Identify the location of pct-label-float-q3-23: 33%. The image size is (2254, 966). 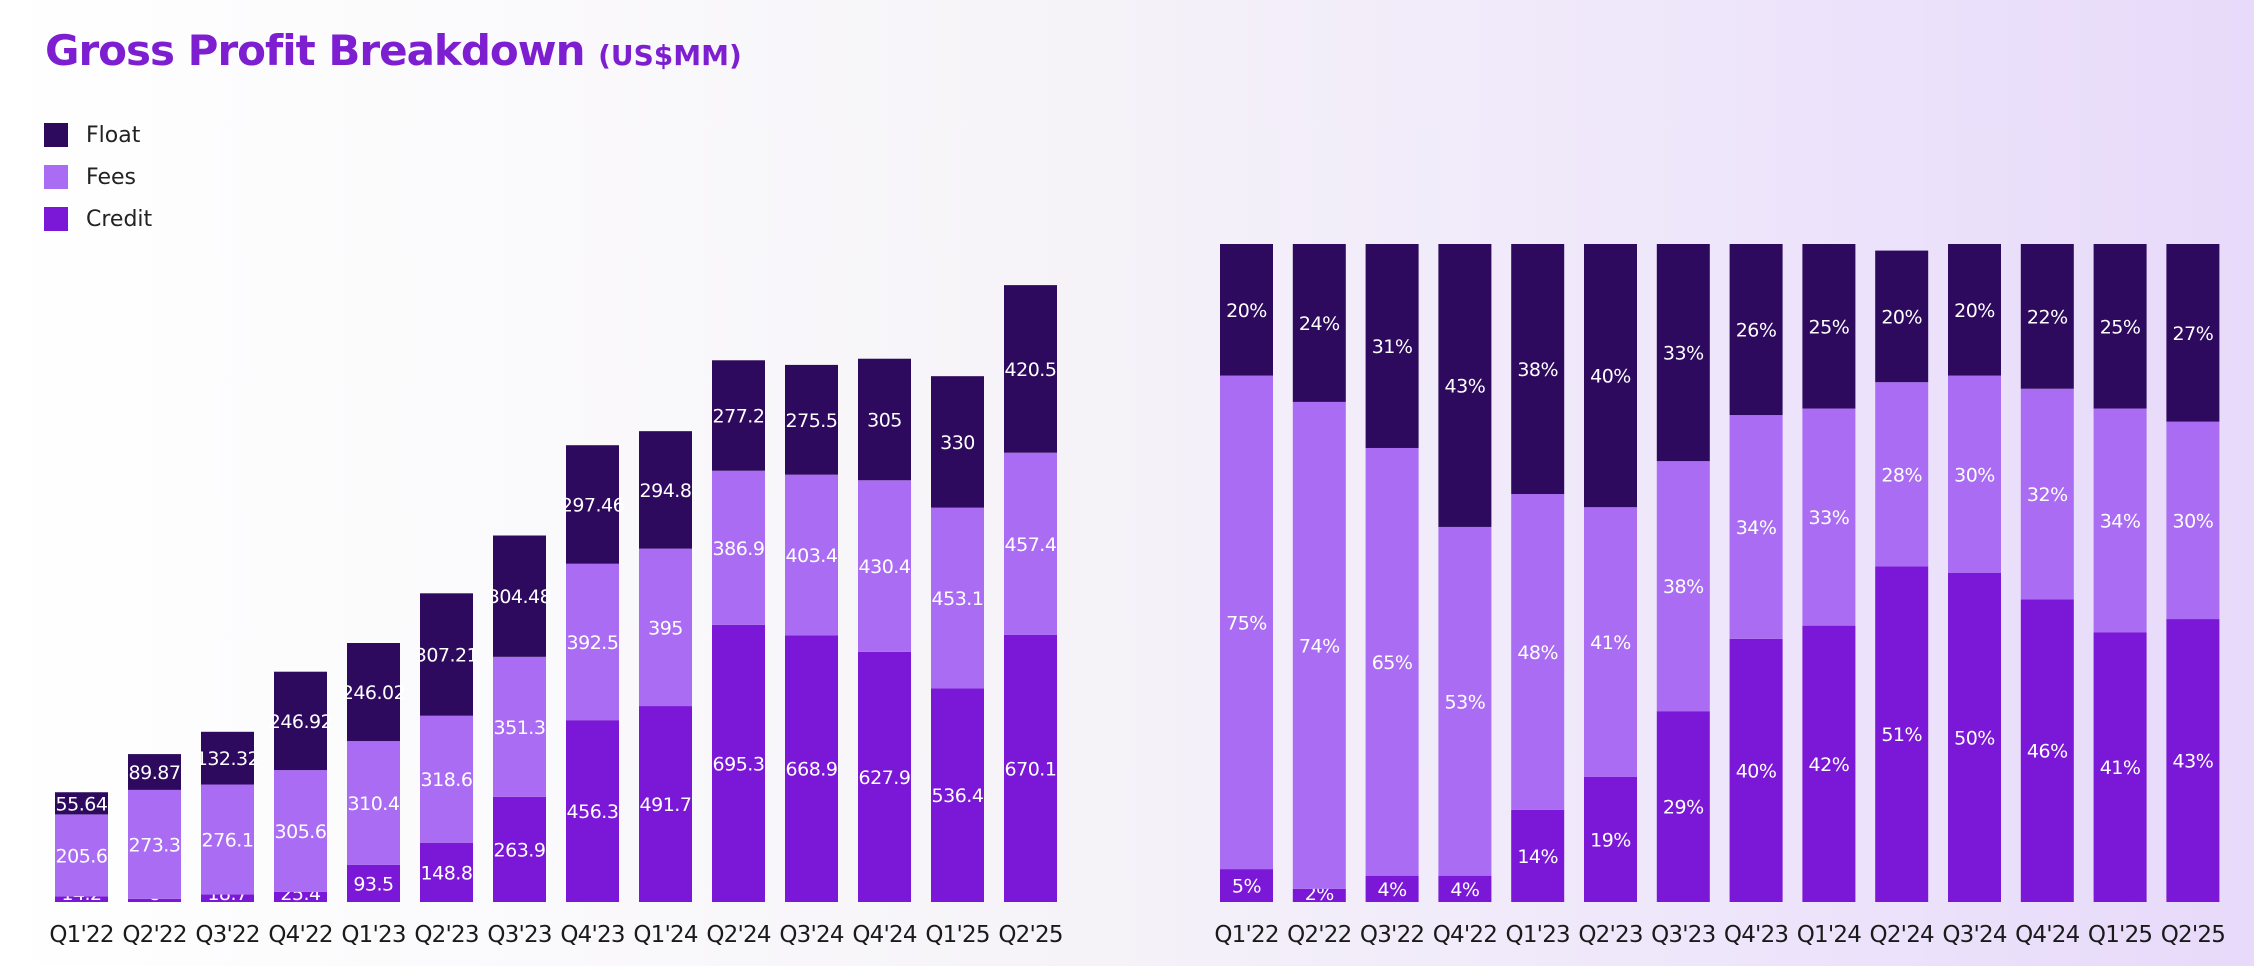
(1683, 354).